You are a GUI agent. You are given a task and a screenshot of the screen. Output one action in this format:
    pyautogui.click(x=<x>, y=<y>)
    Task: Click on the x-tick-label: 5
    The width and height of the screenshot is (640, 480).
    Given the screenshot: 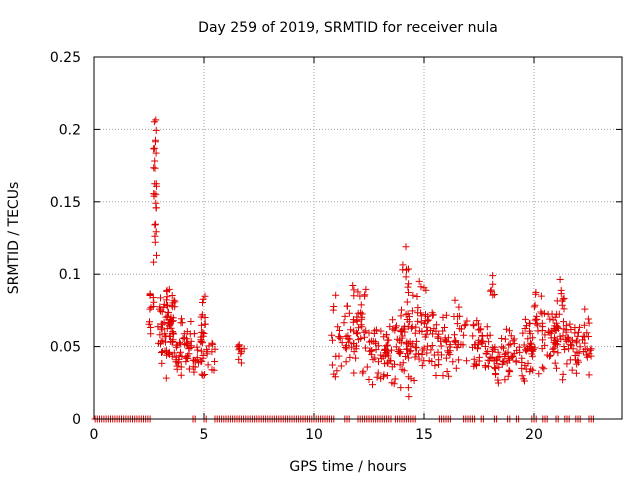 What is the action you would take?
    pyautogui.click(x=204, y=435)
    